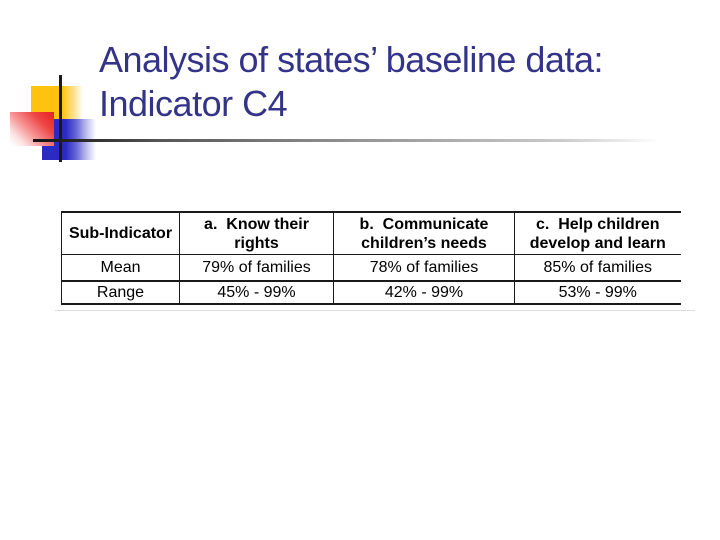 The image size is (720, 540). Describe the element at coordinates (193, 103) in the screenshot. I see `slide-title-line2: Indicator C4` at that location.